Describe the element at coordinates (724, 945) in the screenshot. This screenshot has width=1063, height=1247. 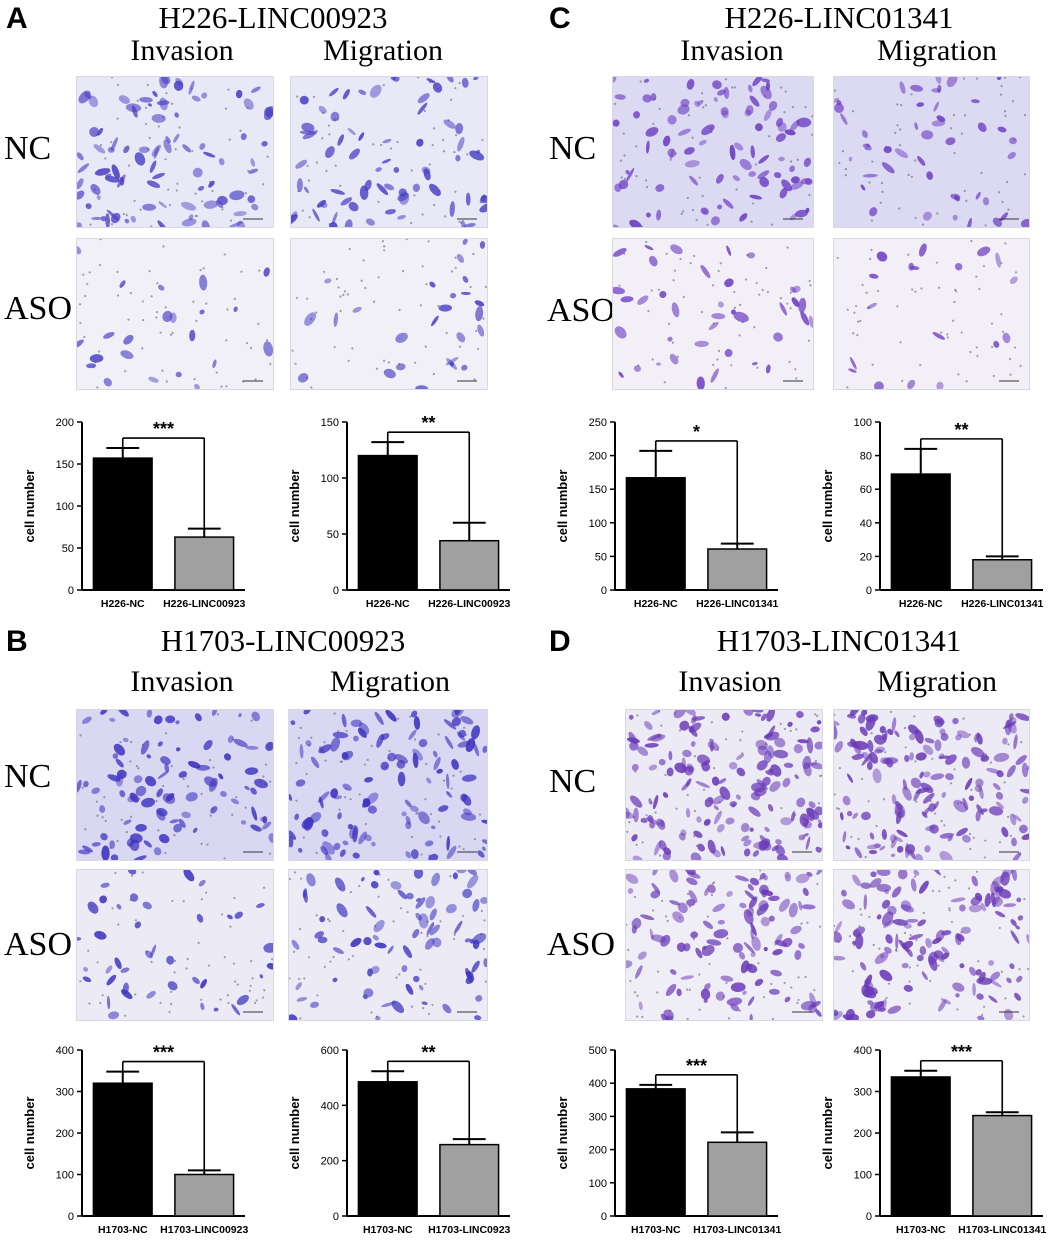
I see `micrograph-aso-invasion` at that location.